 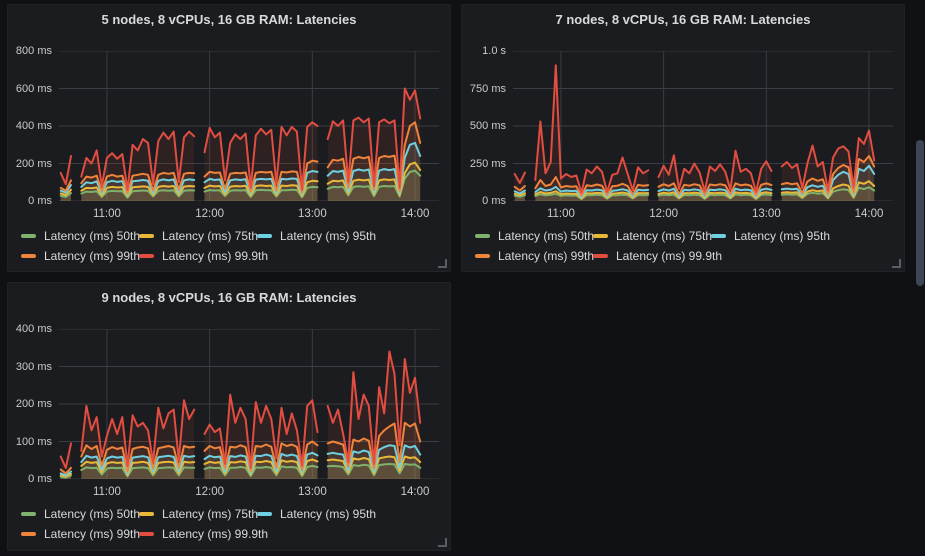 I want to click on y-tick-label: 600 ms, so click(x=33, y=88).